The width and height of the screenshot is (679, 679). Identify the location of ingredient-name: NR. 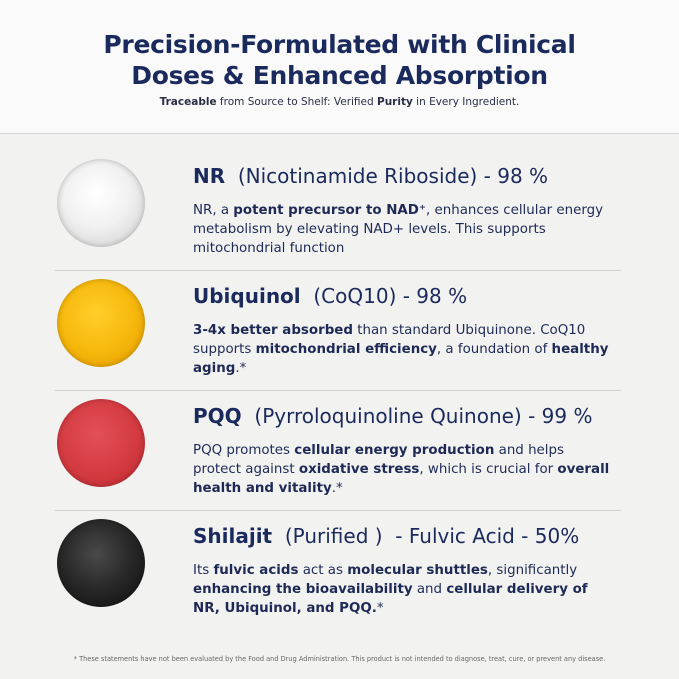
(209, 176).